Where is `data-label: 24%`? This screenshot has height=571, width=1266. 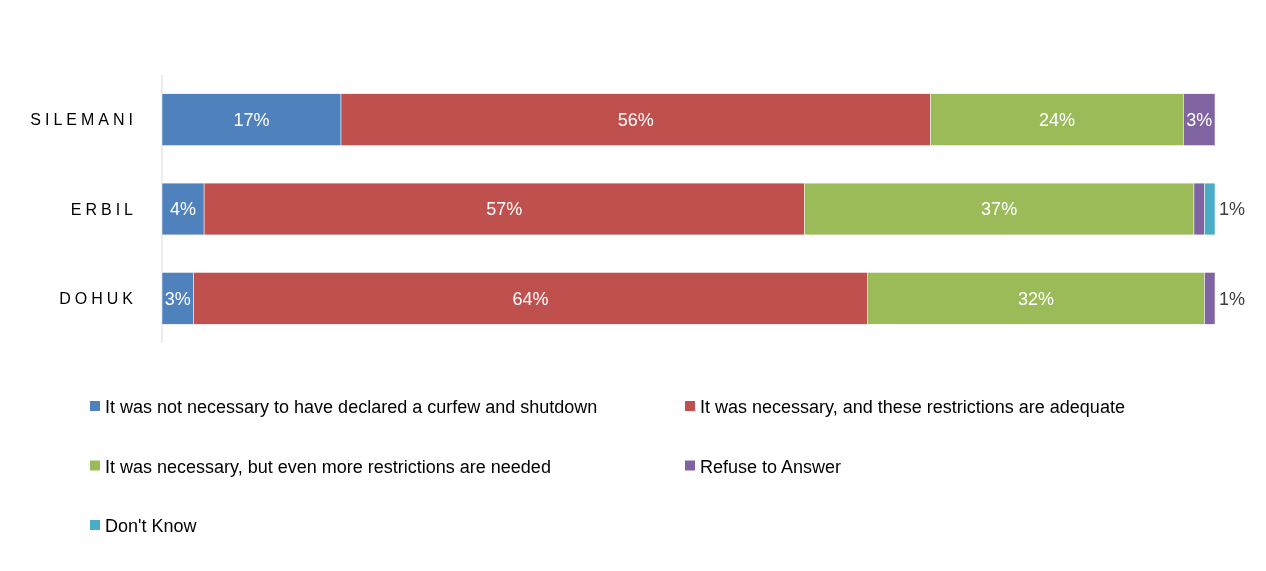 data-label: 24% is located at coordinates (1057, 119).